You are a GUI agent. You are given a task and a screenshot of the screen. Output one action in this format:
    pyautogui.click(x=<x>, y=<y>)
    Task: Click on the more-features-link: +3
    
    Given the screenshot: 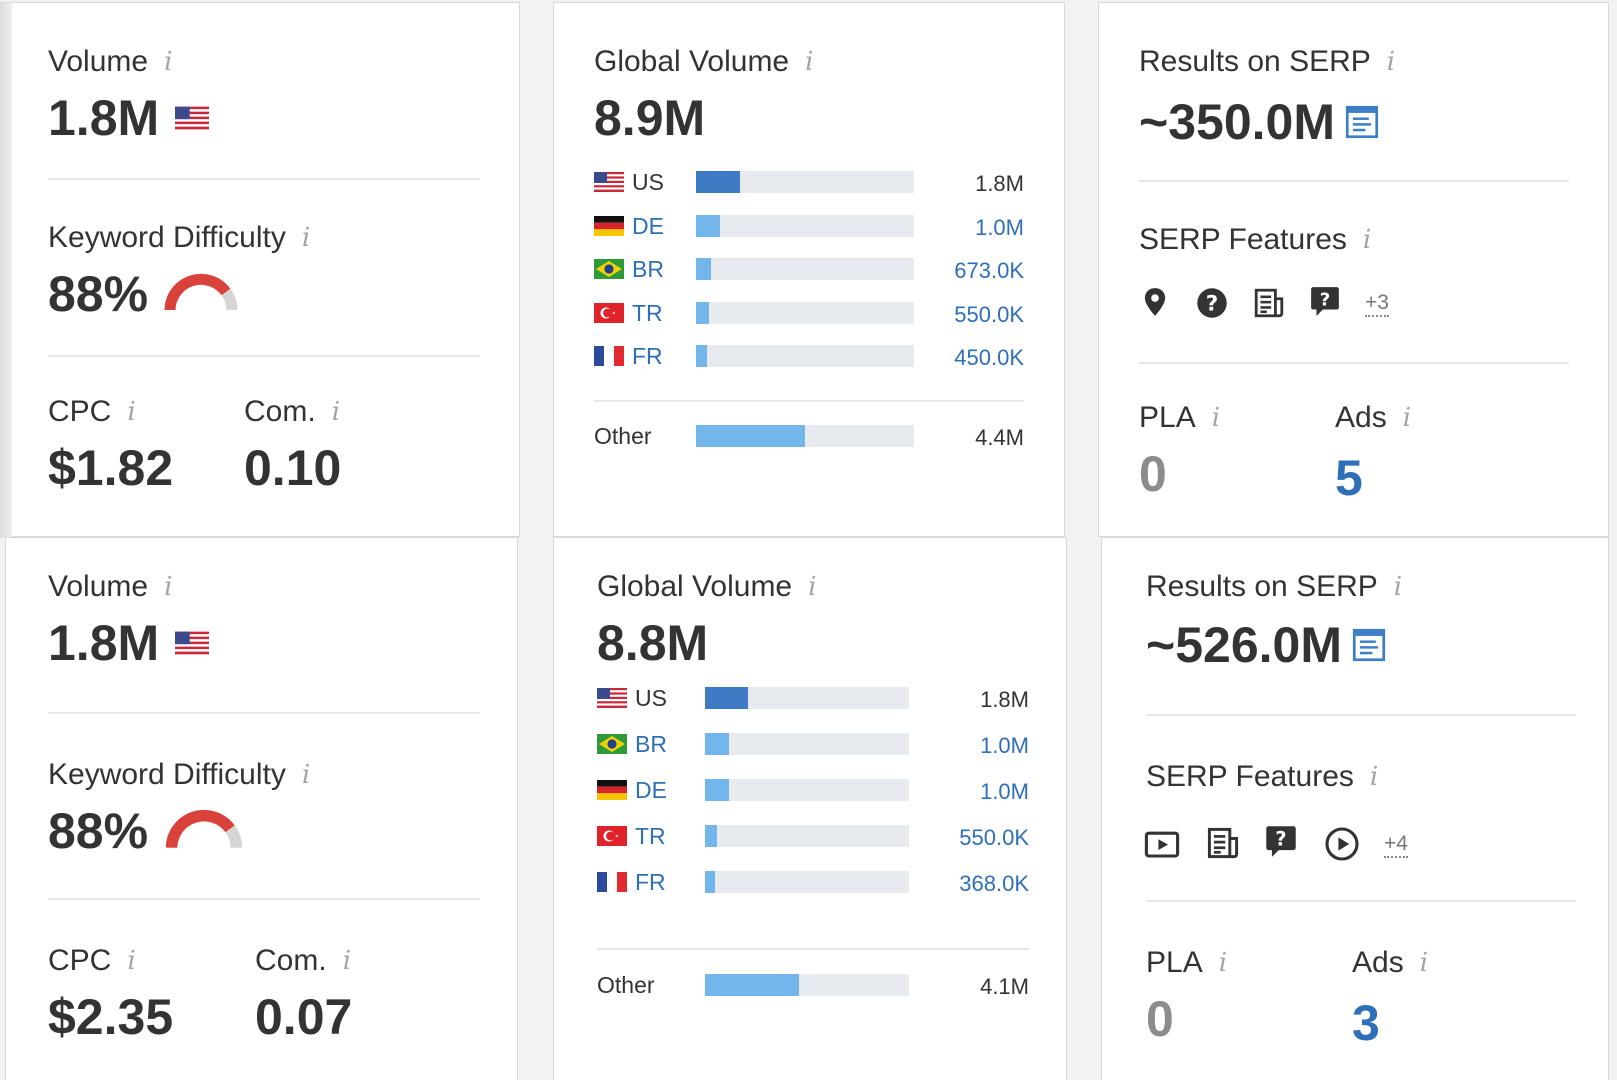 What is the action you would take?
    pyautogui.click(x=1377, y=304)
    